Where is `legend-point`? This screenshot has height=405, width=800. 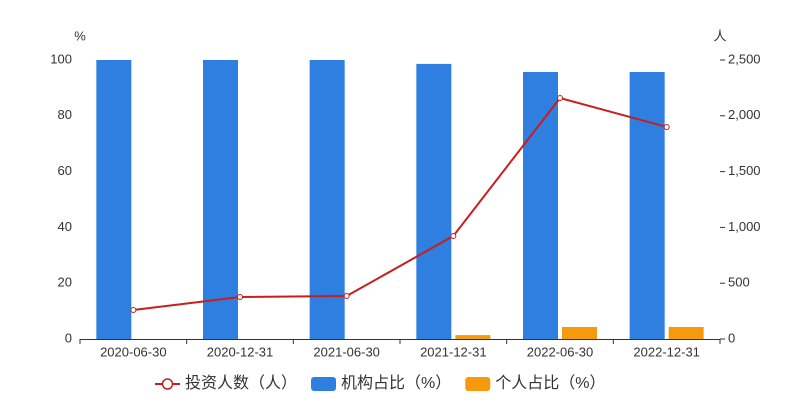 legend-point is located at coordinates (167, 384).